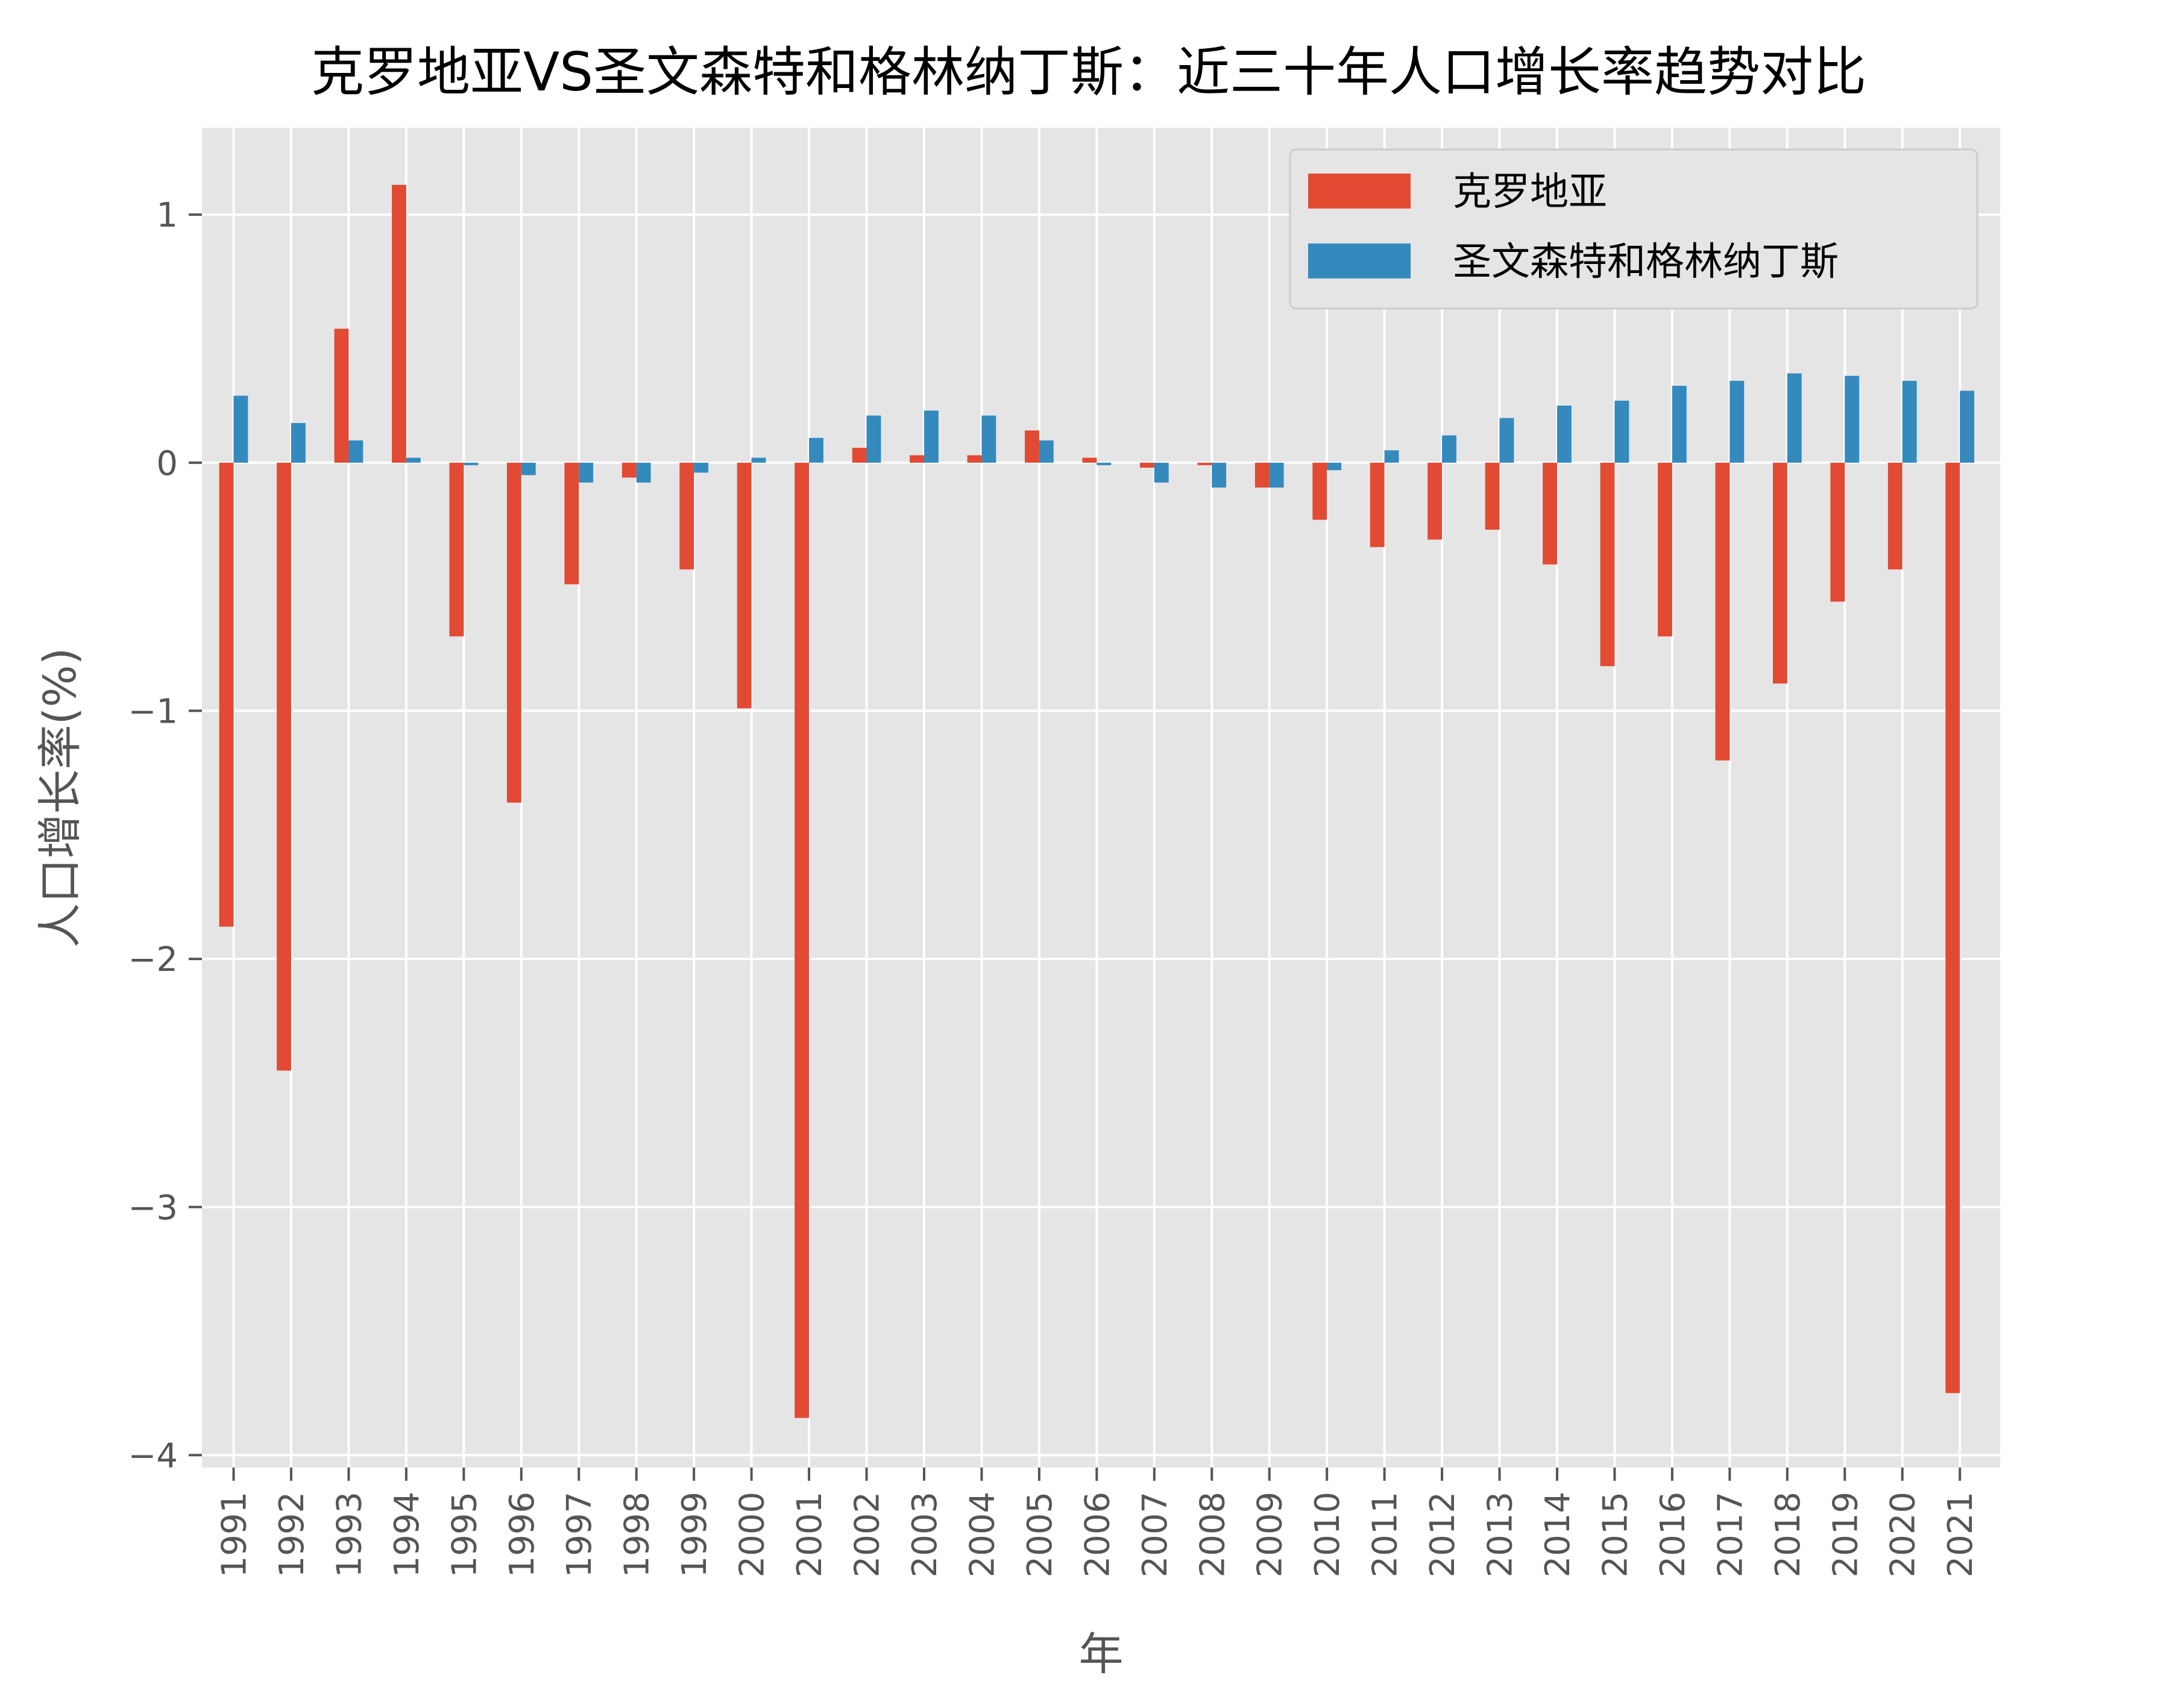 This screenshot has height=1708, width=2178. Describe the element at coordinates (695, 1535) in the screenshot. I see `x-tick-label: 1999` at that location.